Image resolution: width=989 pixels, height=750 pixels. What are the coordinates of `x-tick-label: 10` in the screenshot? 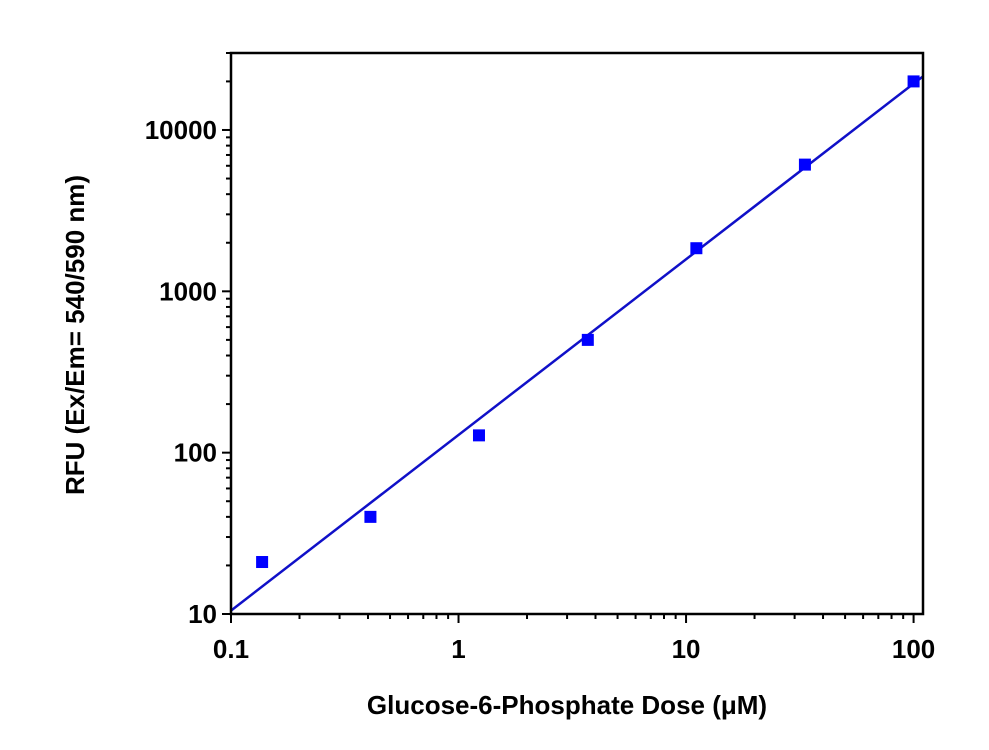 It's located at (686, 649).